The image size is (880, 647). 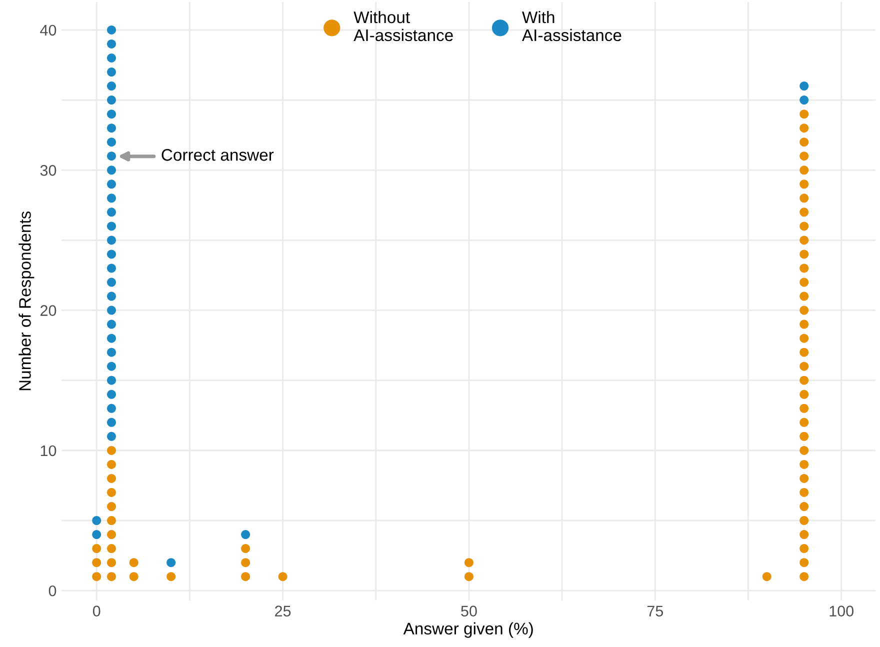 I want to click on y-tick-label: 20, so click(x=48, y=310).